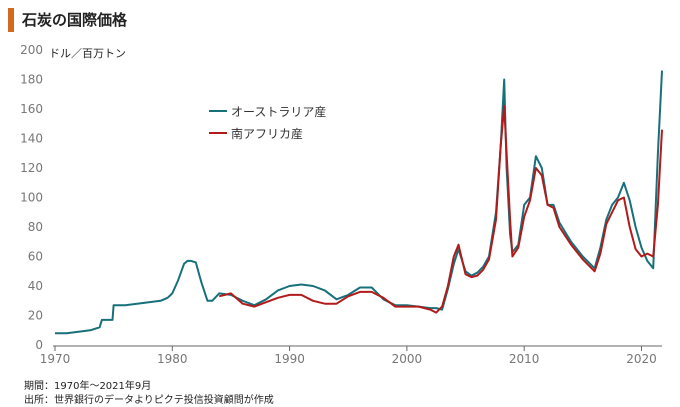 The height and width of the screenshot is (407, 680). I want to click on legend-swatch-south-africa, so click(218, 133).